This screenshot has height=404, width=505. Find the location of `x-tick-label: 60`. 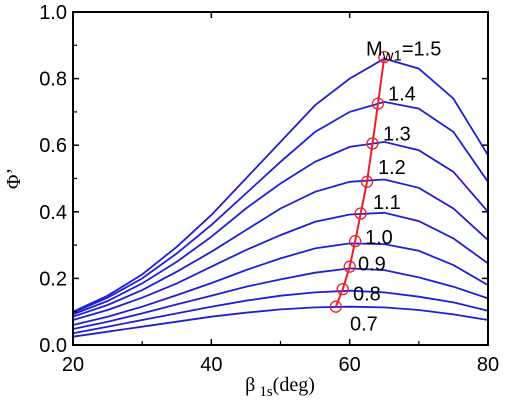

x-tick-label: 60 is located at coordinates (350, 365).